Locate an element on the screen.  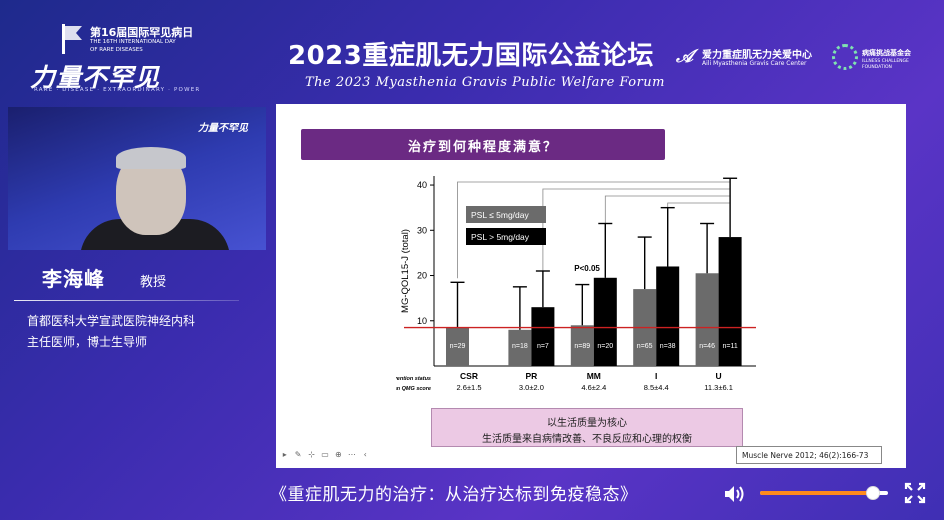
bar-n-label: n=89 is located at coordinates (582, 346).